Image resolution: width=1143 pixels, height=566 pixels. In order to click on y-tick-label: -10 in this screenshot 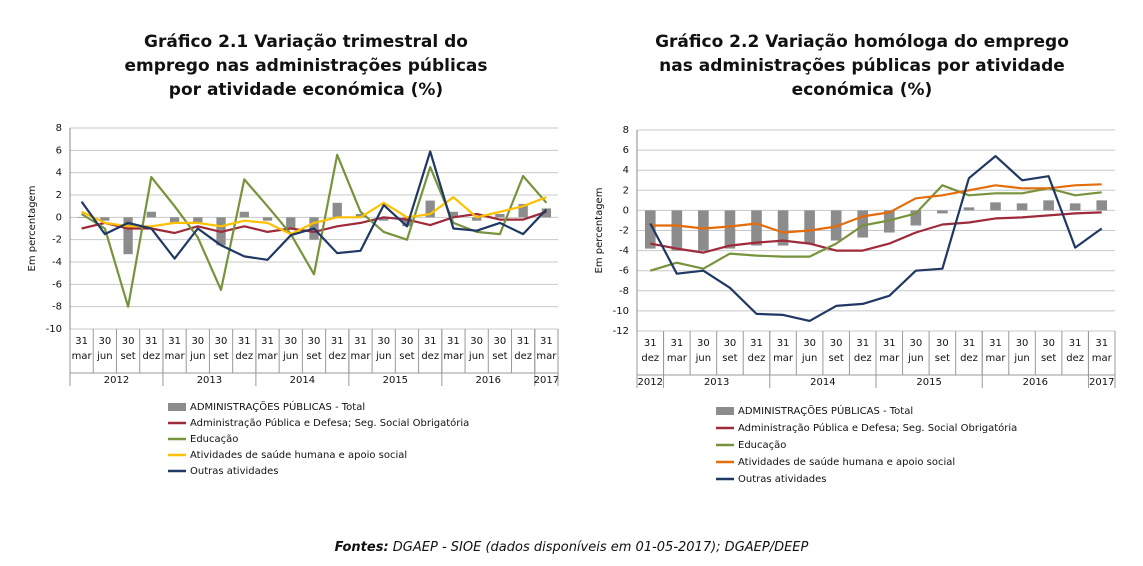, I will do `click(621, 311)`.